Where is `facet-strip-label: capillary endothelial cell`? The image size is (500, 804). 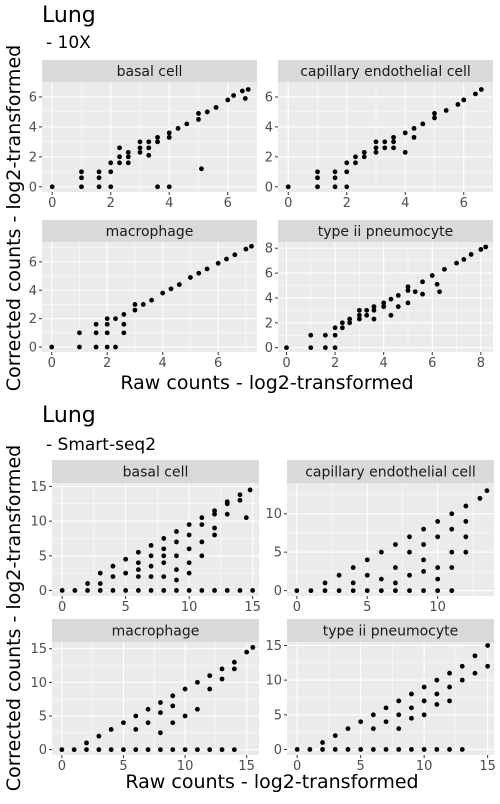
facet-strip-label: capillary endothelial cell is located at coordinates (385, 72).